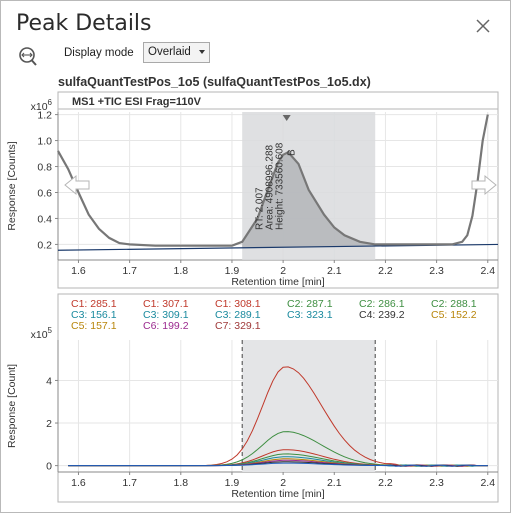  What do you see at coordinates (49, 467) in the screenshot?
I see `chart2-y-tick-label: 0` at bounding box center [49, 467].